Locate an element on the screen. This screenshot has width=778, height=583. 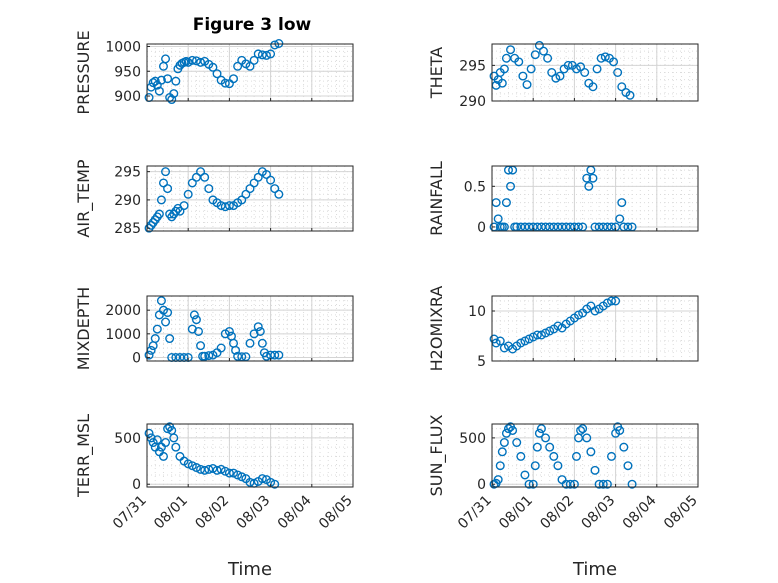
y-tick-label: 500 is located at coordinates (472, 439).